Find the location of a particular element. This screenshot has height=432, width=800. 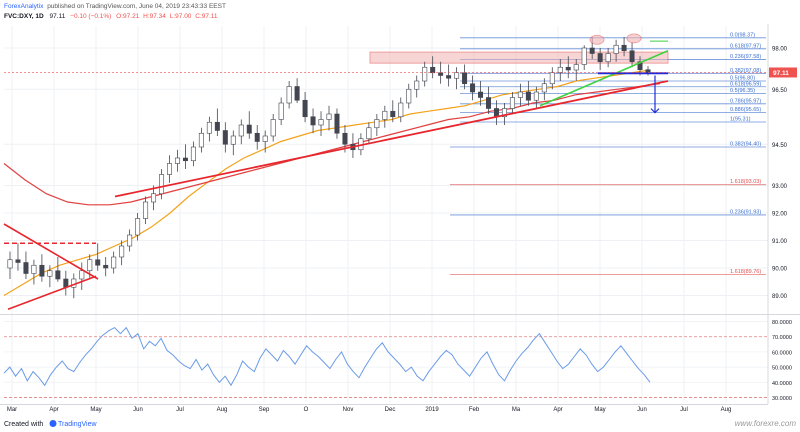

rsi-tick-label: 80.0000 is located at coordinates (782, 323).